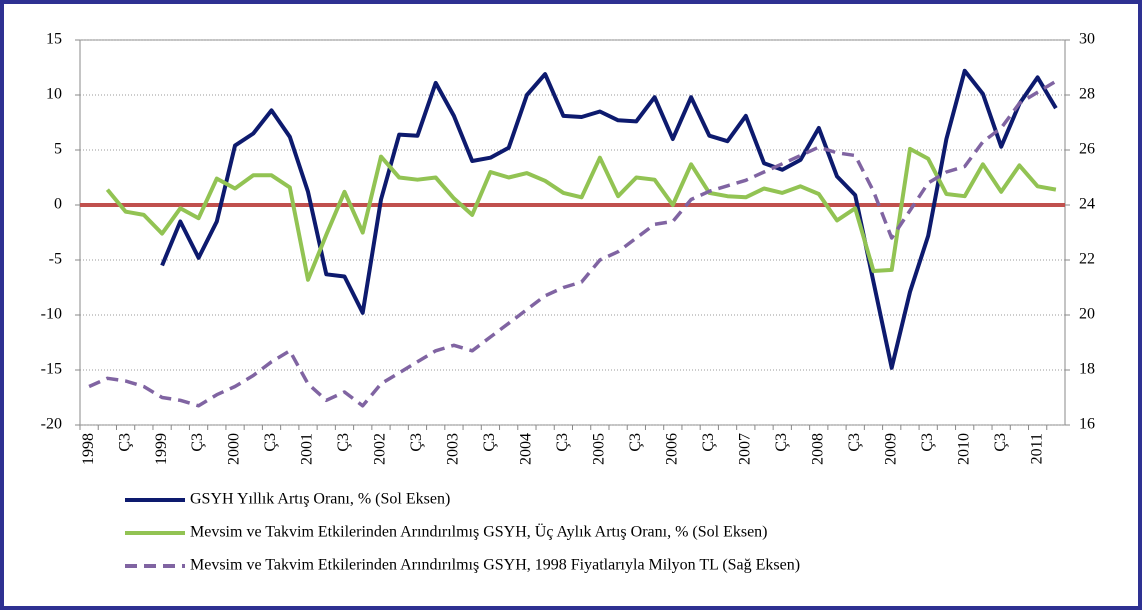 The width and height of the screenshot is (1142, 610). I want to click on x-tick-label: 2008, so click(817, 449).